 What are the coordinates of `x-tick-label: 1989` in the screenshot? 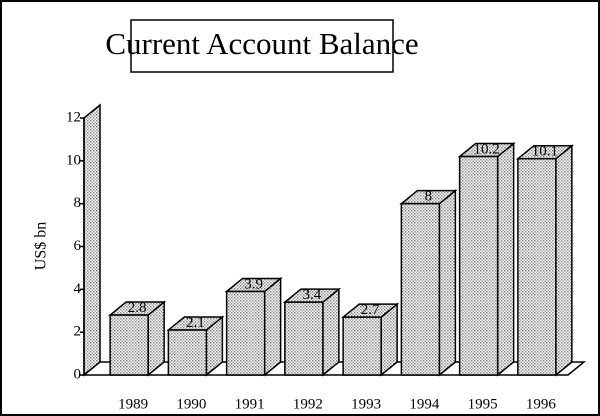 It's located at (133, 404).